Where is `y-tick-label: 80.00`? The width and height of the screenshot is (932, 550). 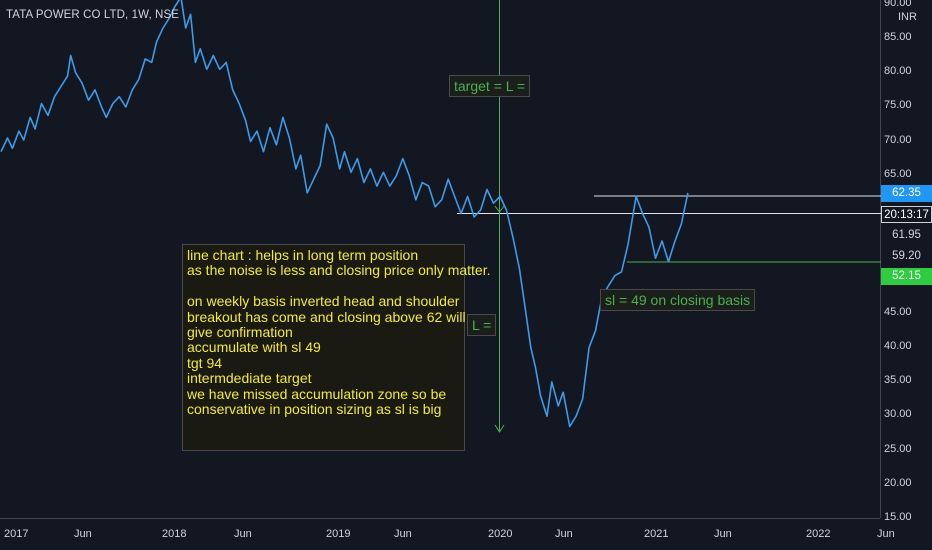 y-tick-label: 80.00 is located at coordinates (898, 71).